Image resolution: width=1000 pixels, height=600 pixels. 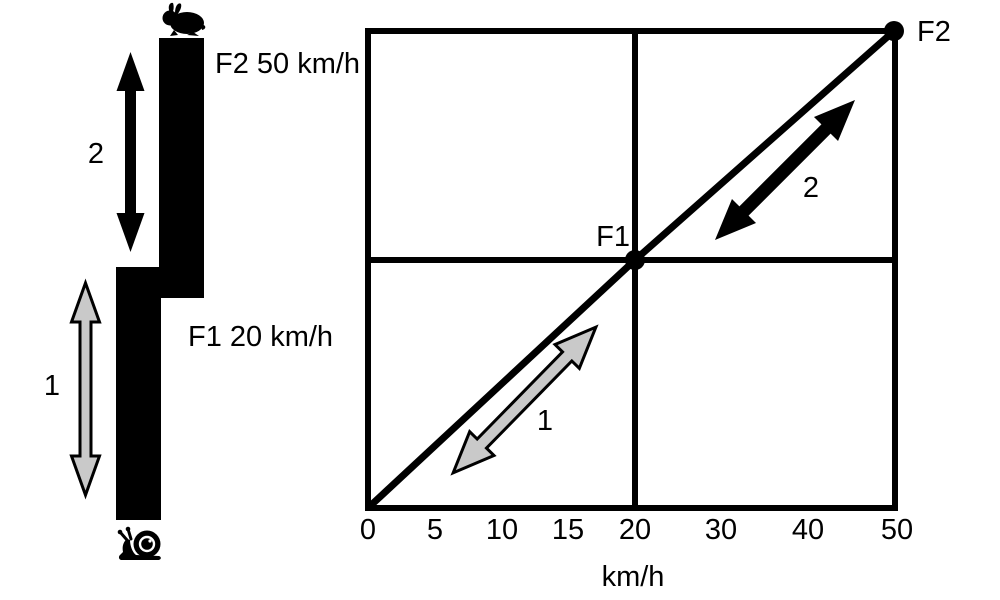 What do you see at coordinates (785, 170) in the screenshot?
I see `chart-range-2-arrow` at bounding box center [785, 170].